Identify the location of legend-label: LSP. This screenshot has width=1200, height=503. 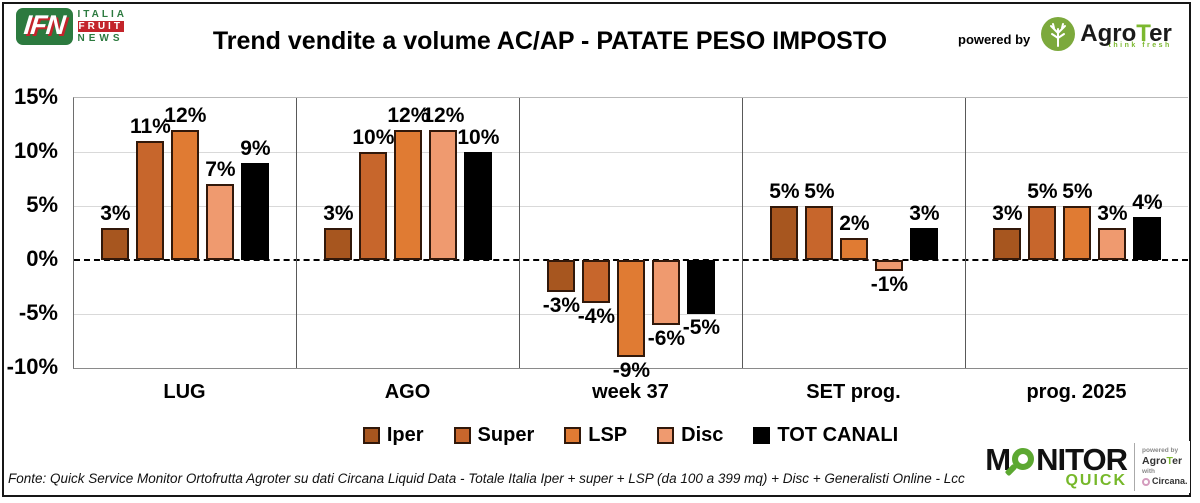
(608, 435).